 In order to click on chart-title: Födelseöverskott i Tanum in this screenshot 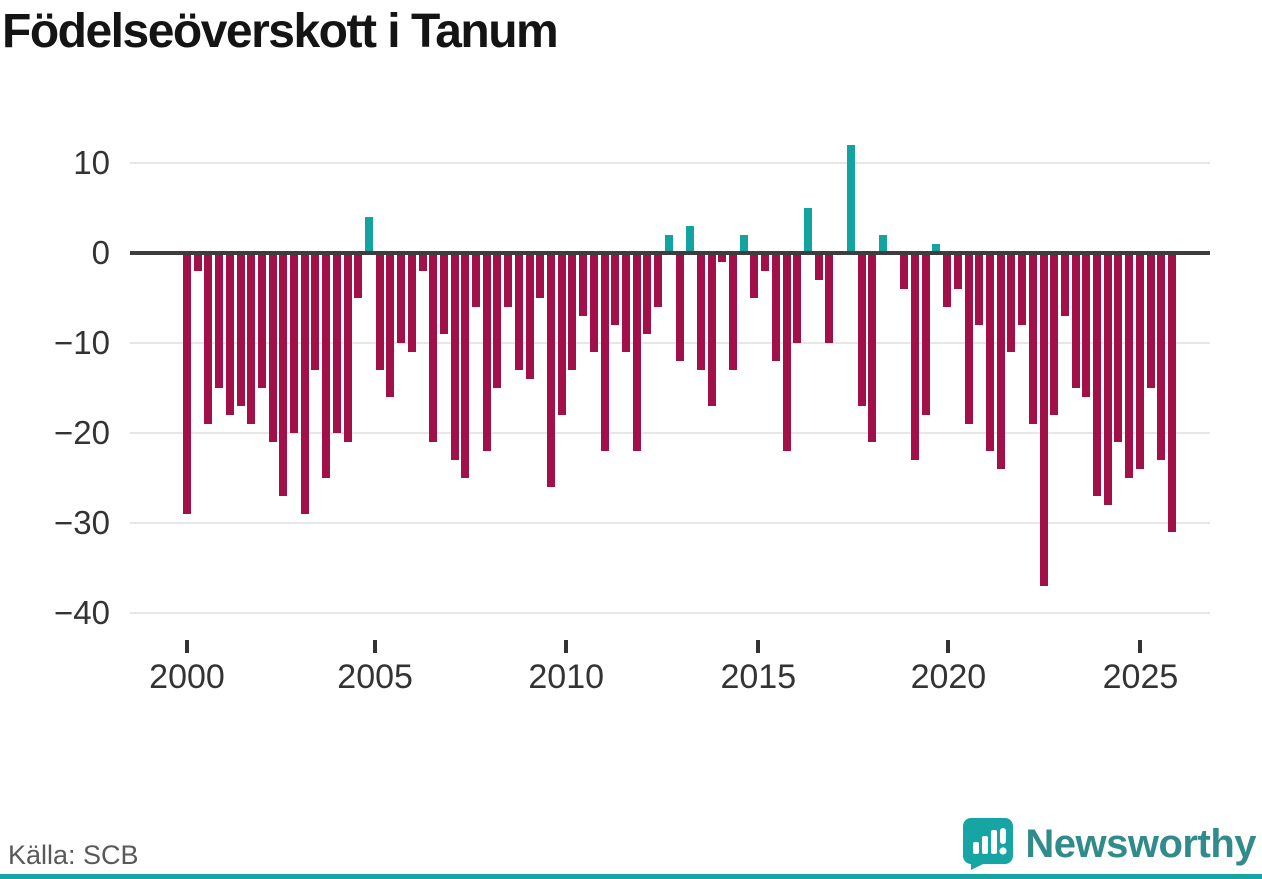, I will do `click(280, 31)`.